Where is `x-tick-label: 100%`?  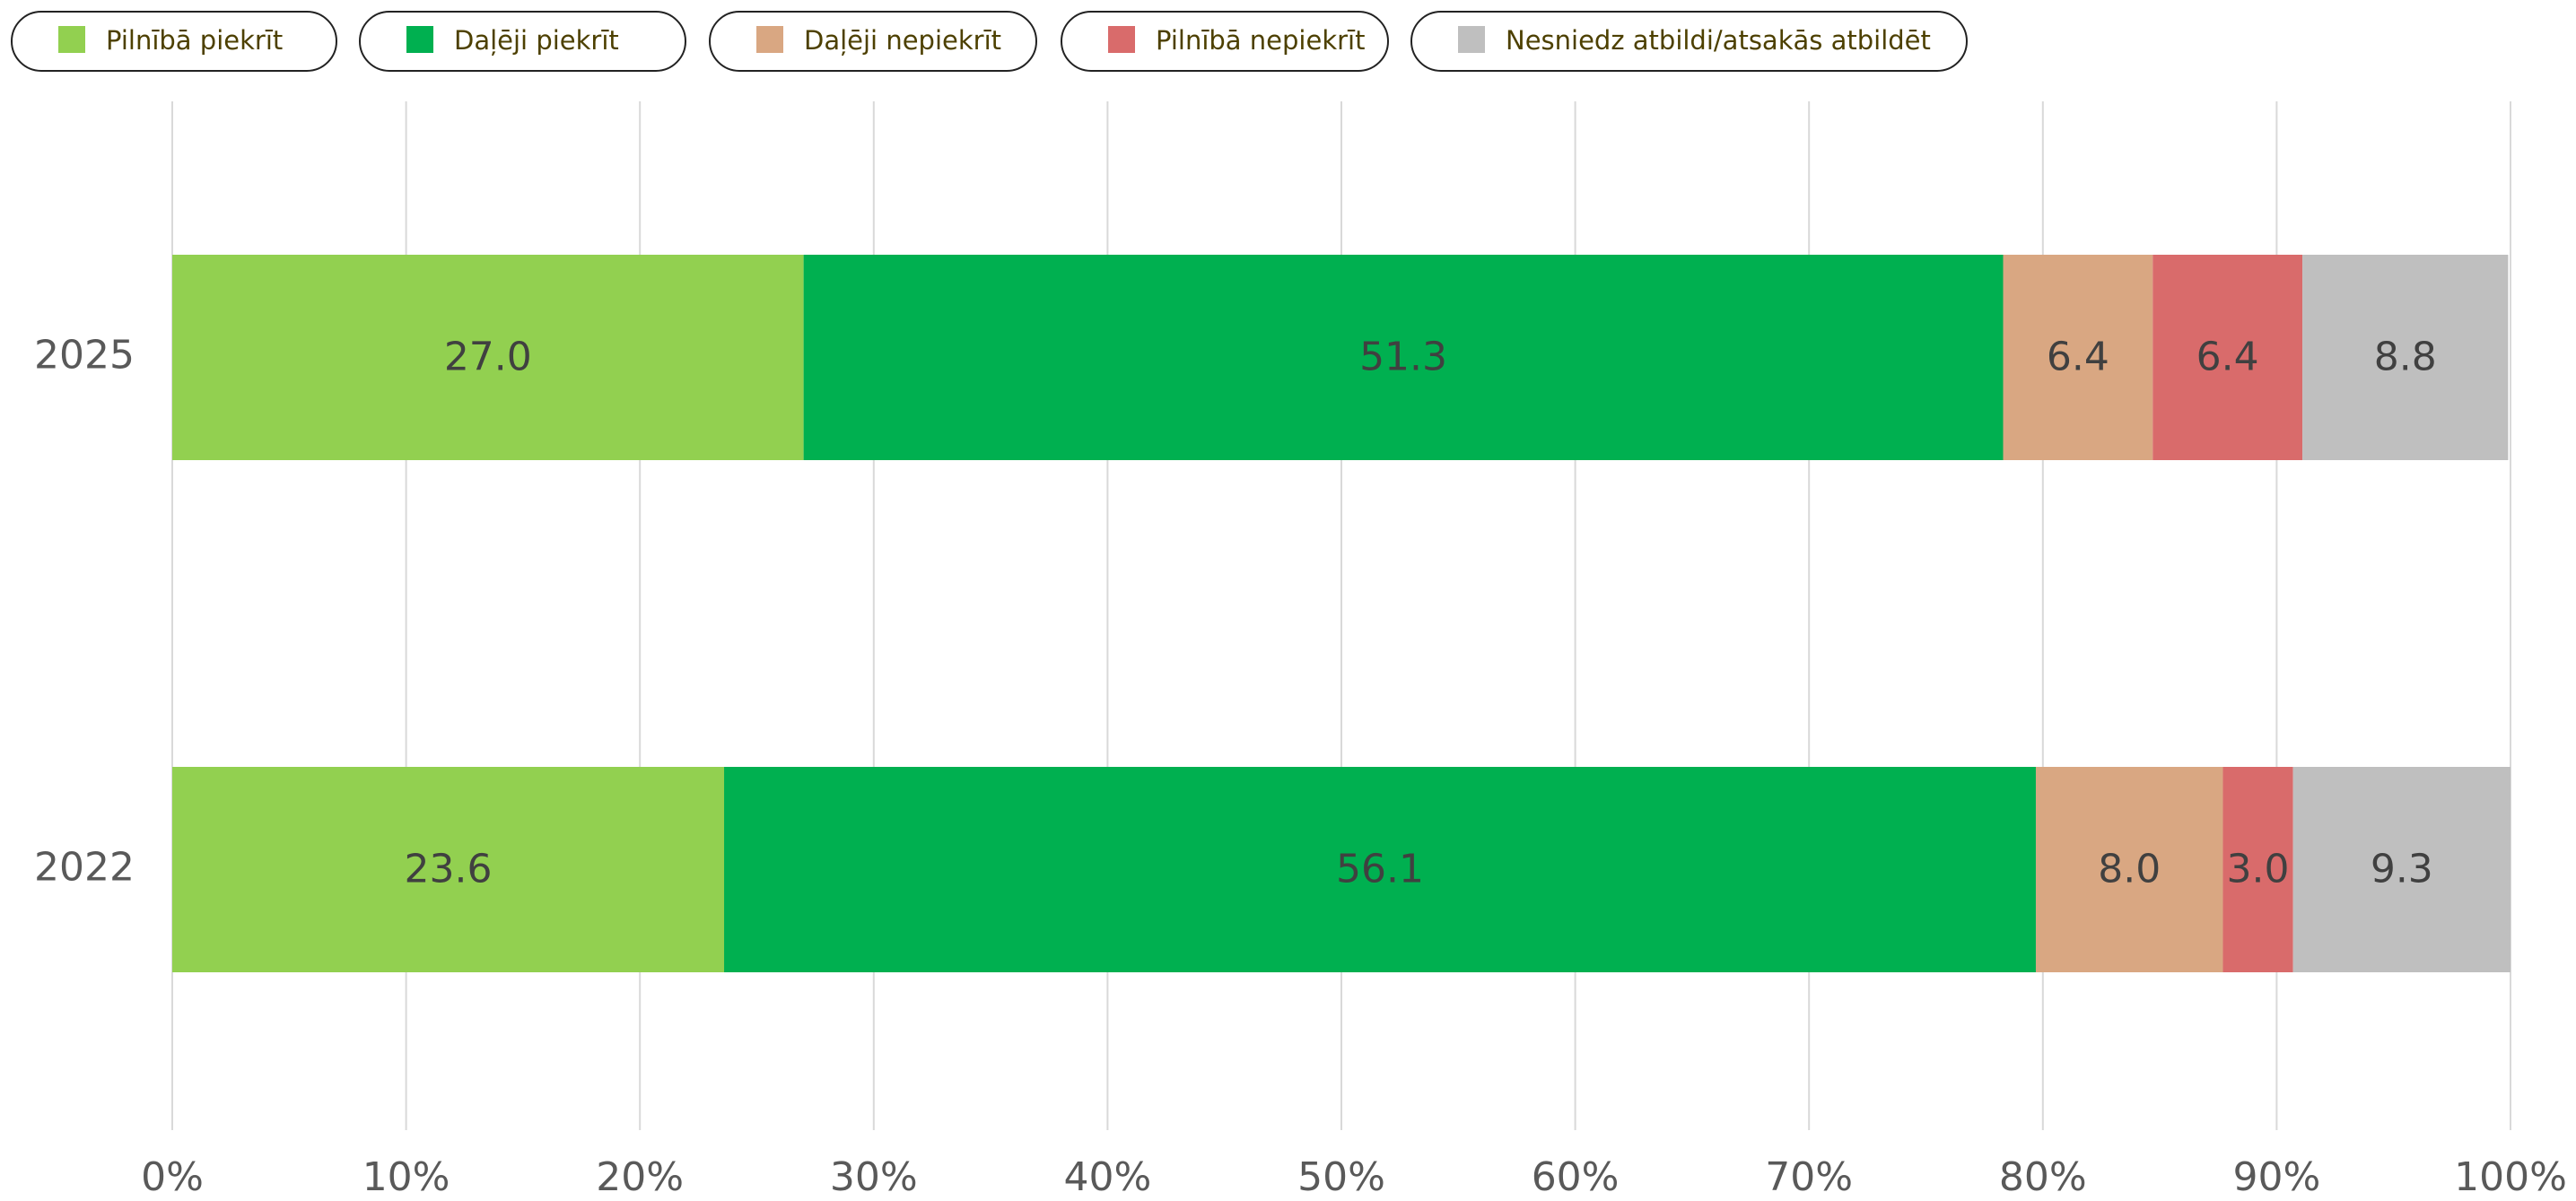
x-tick-label: 100% is located at coordinates (2510, 1177).